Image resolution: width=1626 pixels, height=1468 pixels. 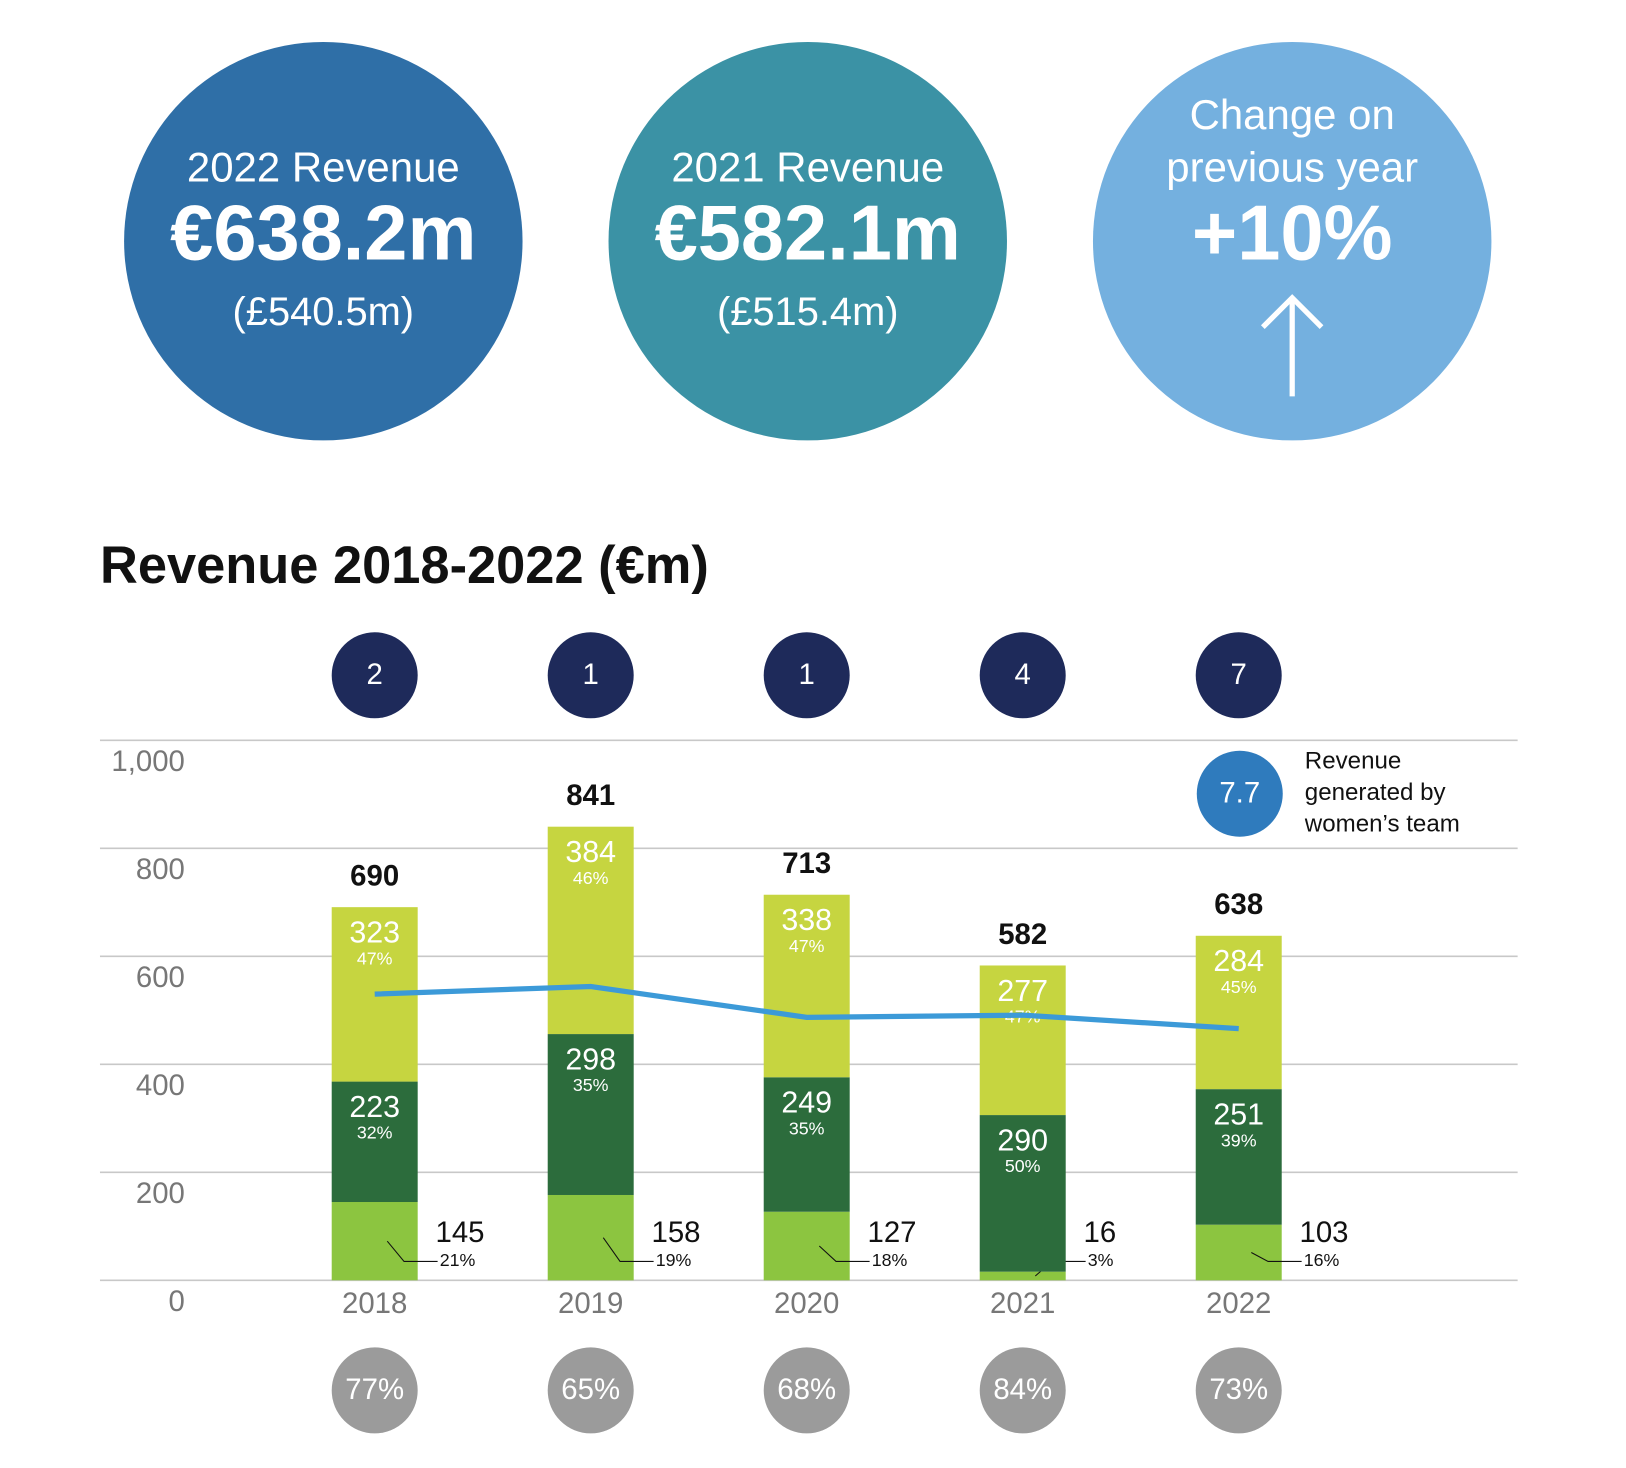 I want to click on kpi-sub: (£540.5m), so click(x=324, y=312).